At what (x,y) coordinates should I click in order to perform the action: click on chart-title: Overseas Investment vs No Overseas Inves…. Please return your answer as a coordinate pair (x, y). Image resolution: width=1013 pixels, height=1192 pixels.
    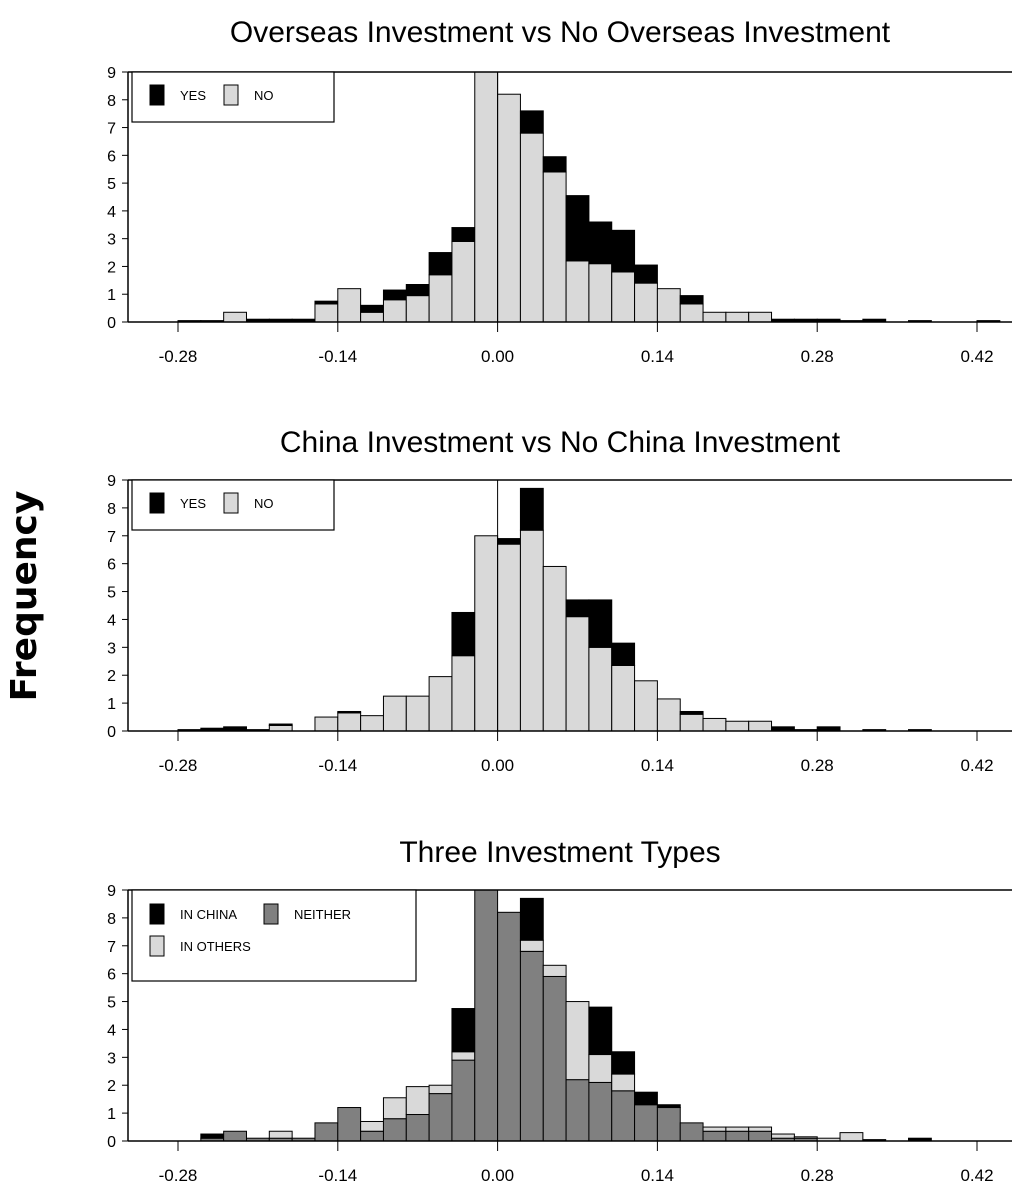
    Looking at the image, I should click on (560, 32).